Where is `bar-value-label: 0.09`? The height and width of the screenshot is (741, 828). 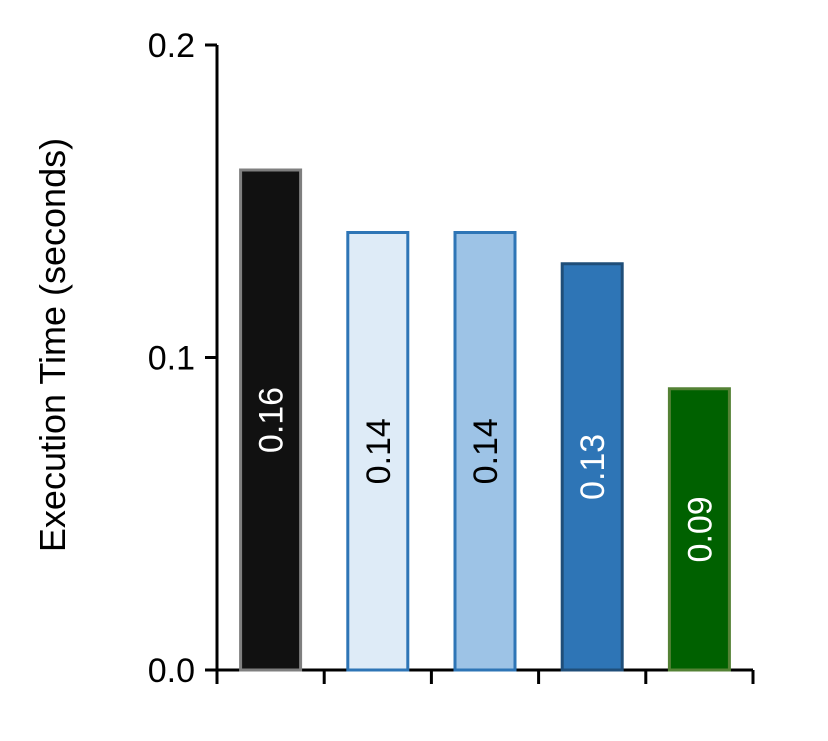
bar-value-label: 0.09 is located at coordinates (700, 529).